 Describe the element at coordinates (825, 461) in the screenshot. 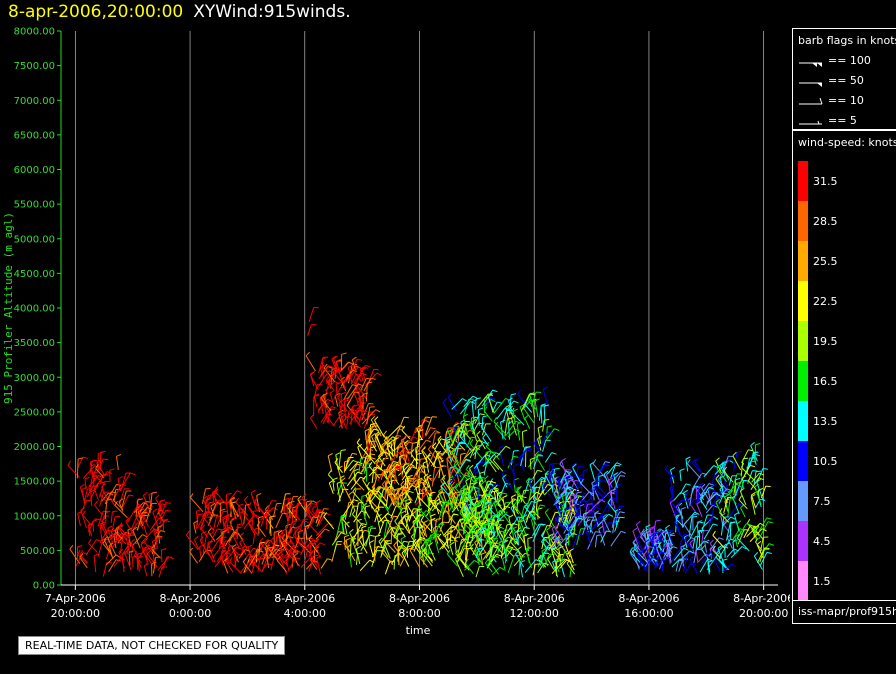

I see `color-scale-label: 10.5` at that location.